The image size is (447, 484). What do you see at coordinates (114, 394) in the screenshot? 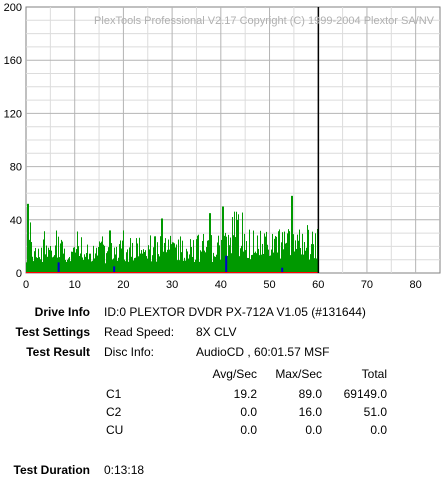
I see `row-name: C1` at bounding box center [114, 394].